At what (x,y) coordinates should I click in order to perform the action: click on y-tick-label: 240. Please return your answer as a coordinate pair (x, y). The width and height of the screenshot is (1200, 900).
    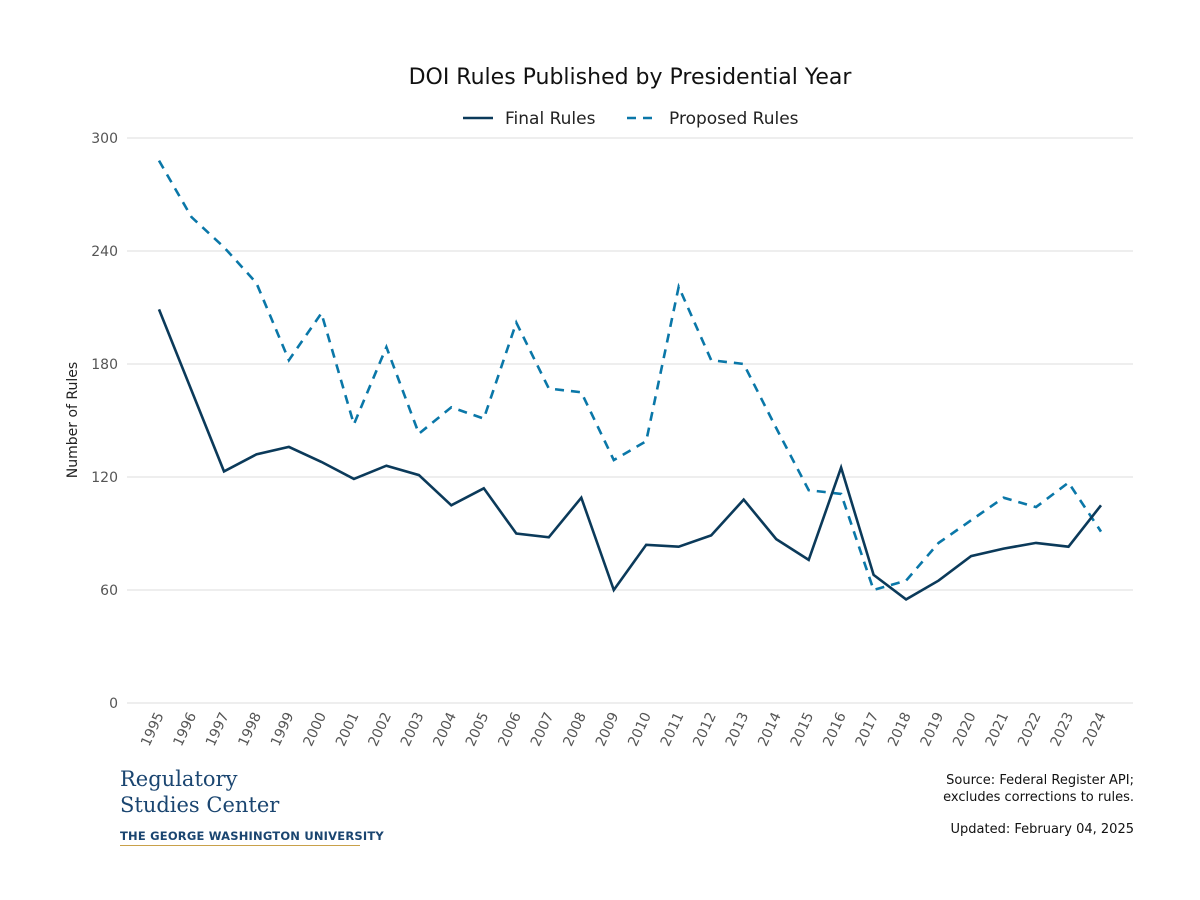
    Looking at the image, I should click on (104, 252).